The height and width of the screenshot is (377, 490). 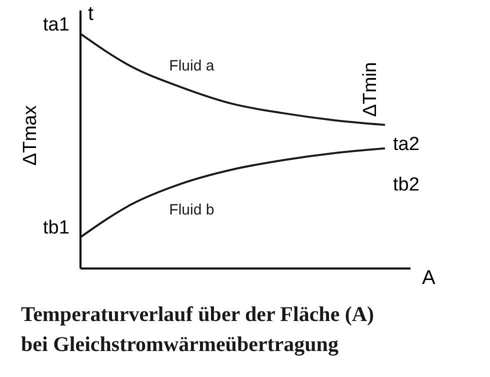 What do you see at coordinates (30, 135) in the screenshot?
I see `text: ΔTmax` at bounding box center [30, 135].